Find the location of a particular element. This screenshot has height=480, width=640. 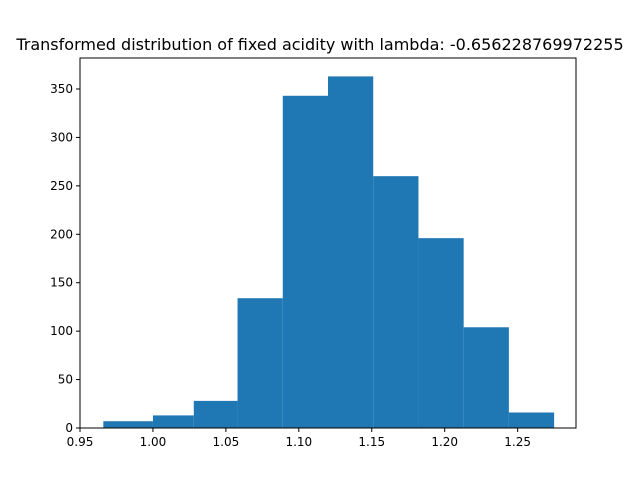

y-tick-label: 250 is located at coordinates (61, 186).